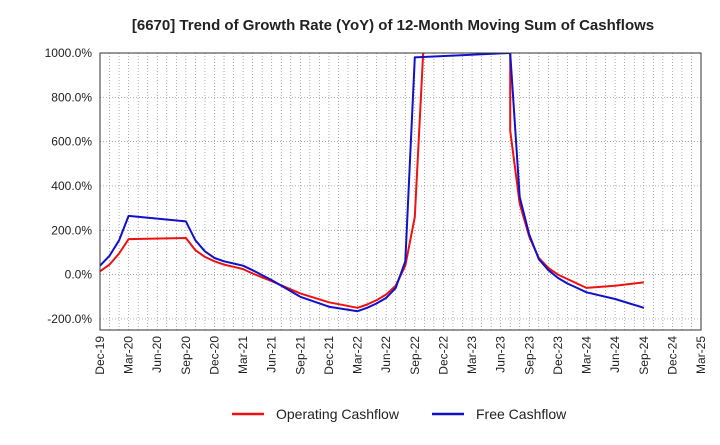 This screenshot has width=720, height=445. What do you see at coordinates (129, 355) in the screenshot?
I see `x-tick-label: Mar-20` at bounding box center [129, 355].